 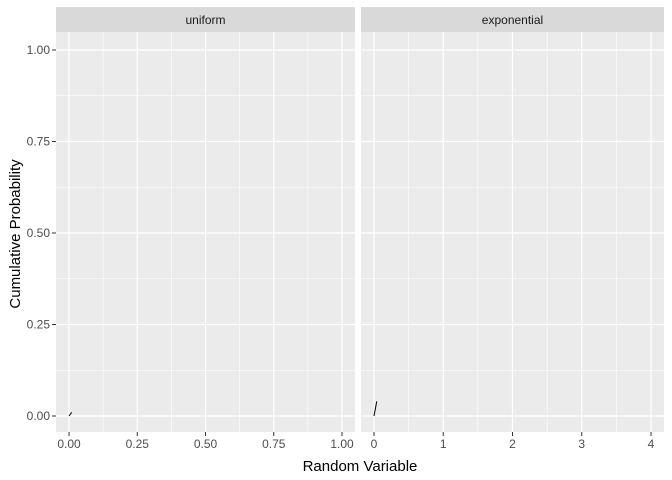 I want to click on facet-strip-label: exponential, so click(x=512, y=20).